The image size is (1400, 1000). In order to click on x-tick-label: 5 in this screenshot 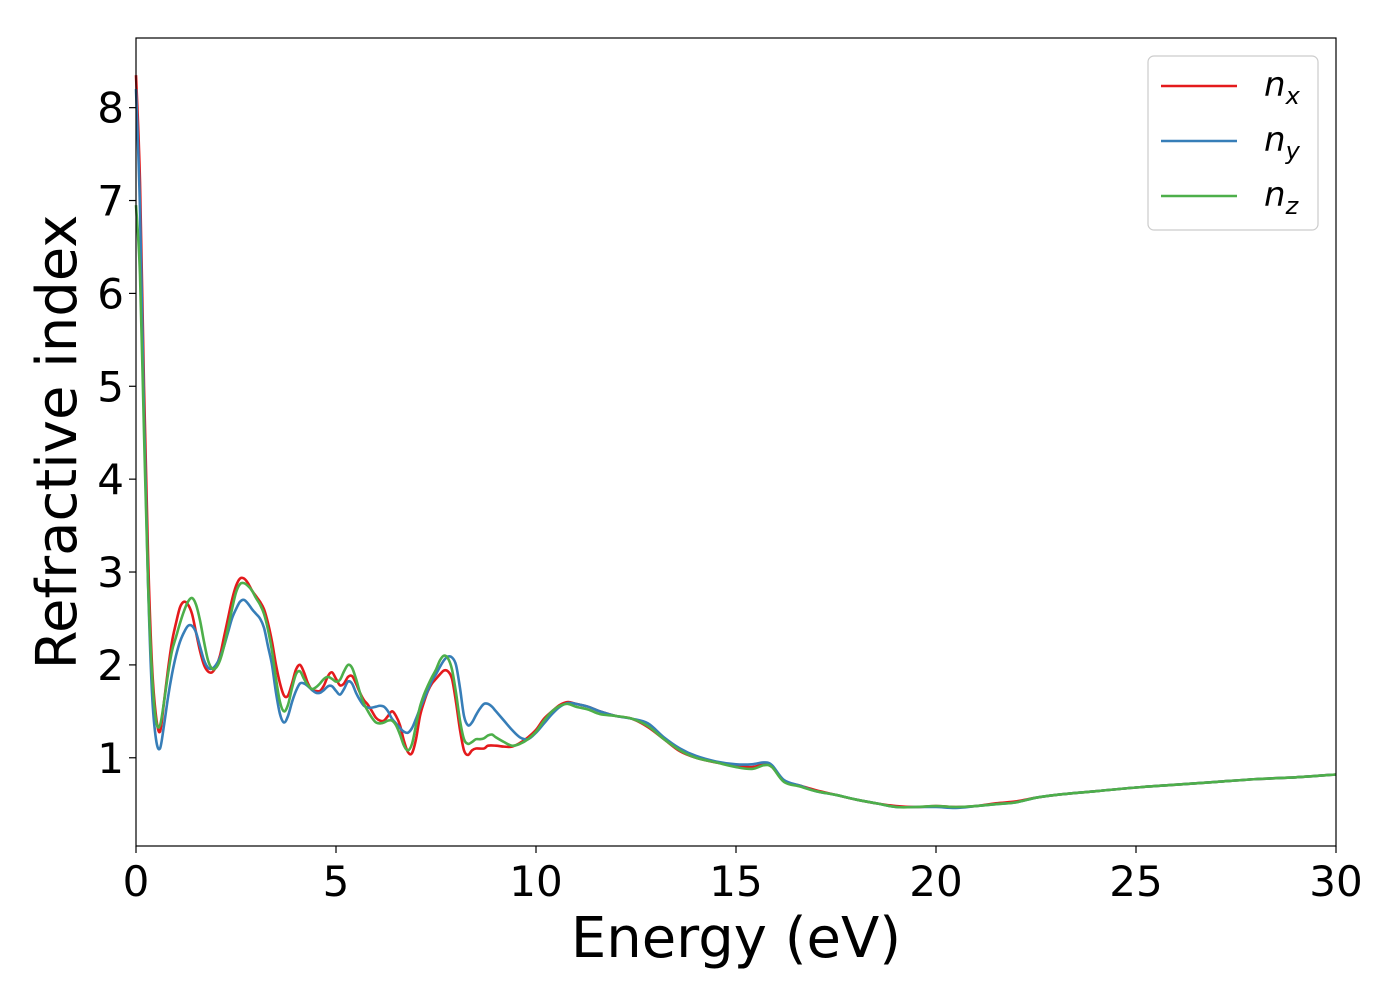, I will do `click(336, 881)`.